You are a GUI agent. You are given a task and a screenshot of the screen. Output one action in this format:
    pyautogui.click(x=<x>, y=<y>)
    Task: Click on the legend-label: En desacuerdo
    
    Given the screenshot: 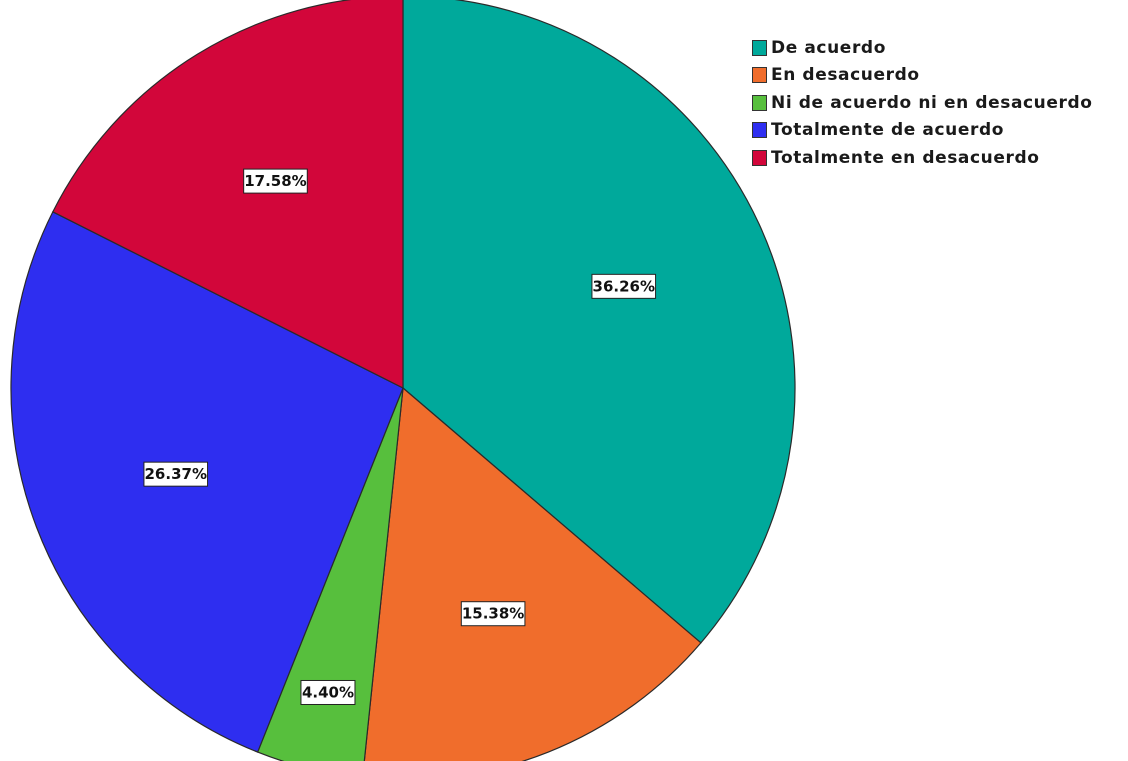 What is the action you would take?
    pyautogui.click(x=845, y=75)
    